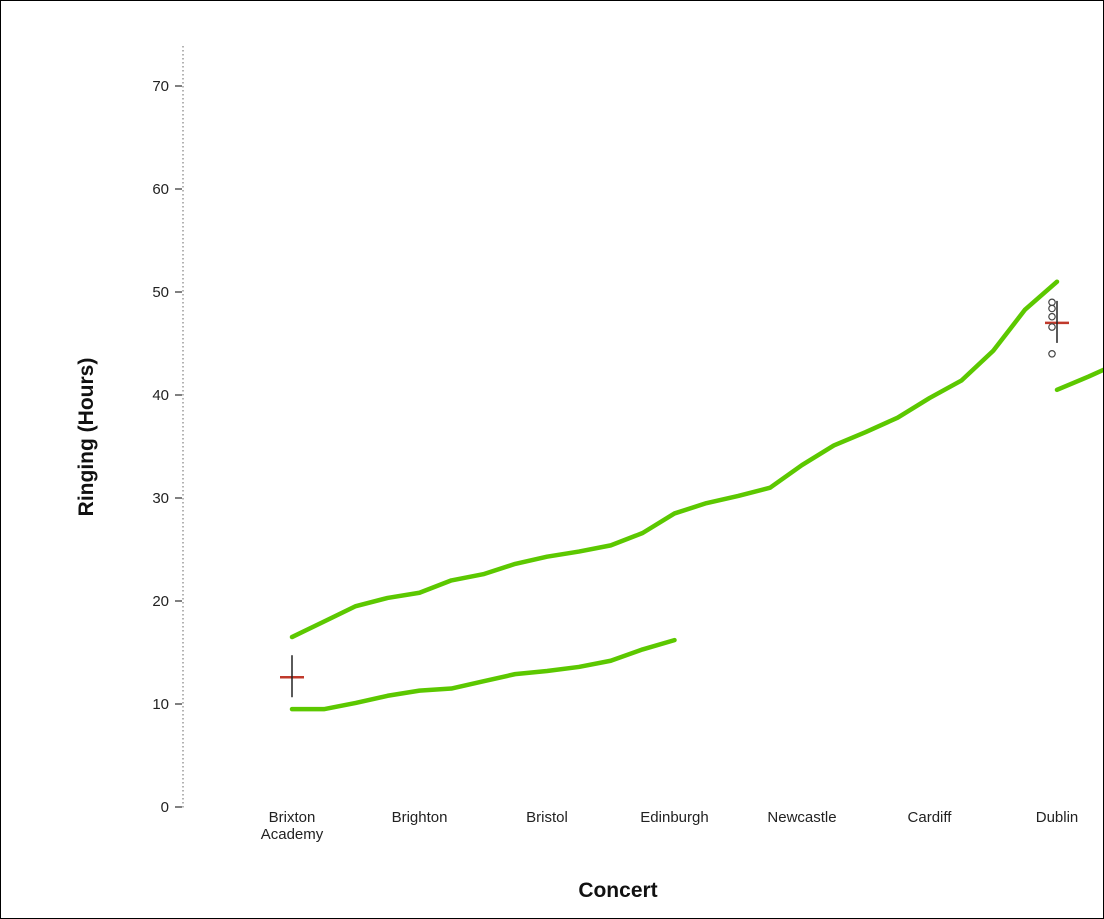  Describe the element at coordinates (160, 704) in the screenshot. I see `y-tick-label: 10` at that location.